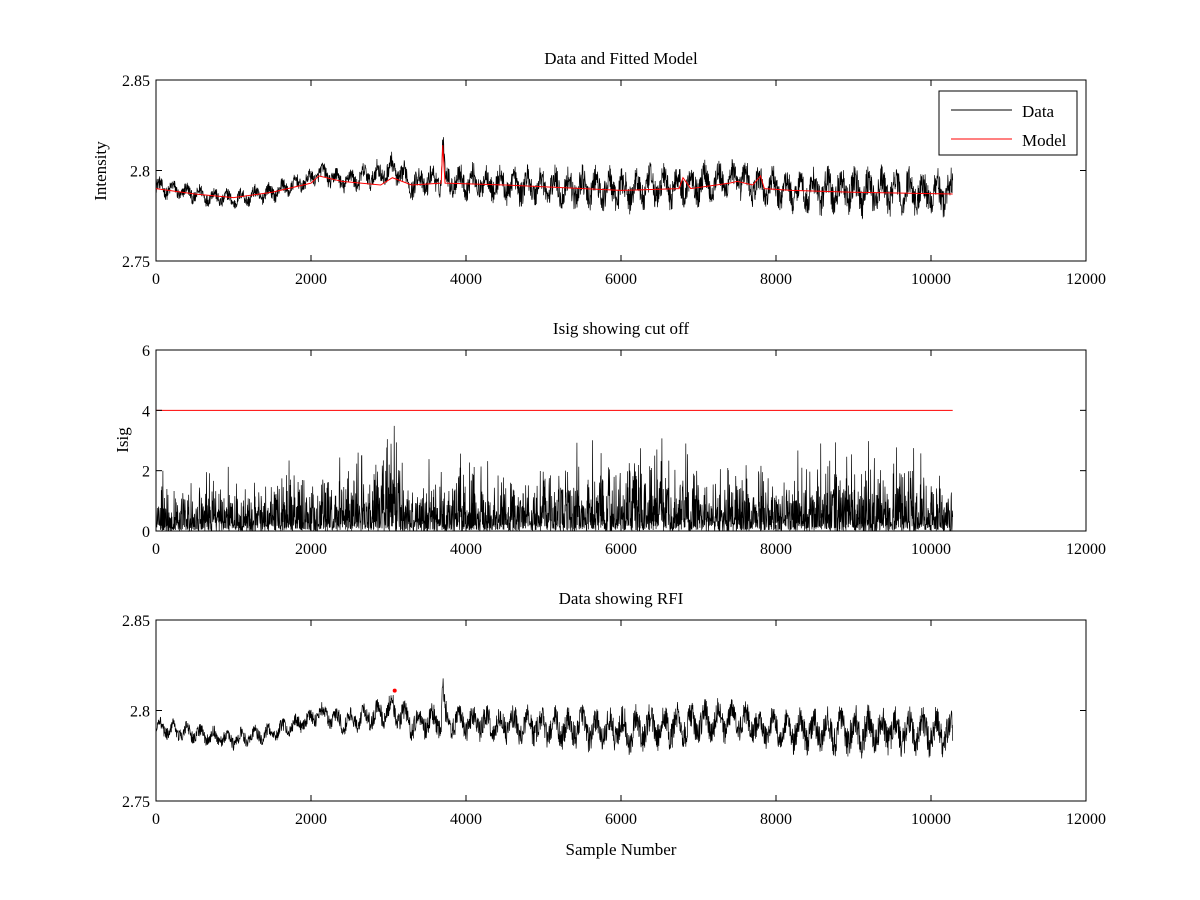  Describe the element at coordinates (554, 478) in the screenshot. I see `series-isig-line` at that location.